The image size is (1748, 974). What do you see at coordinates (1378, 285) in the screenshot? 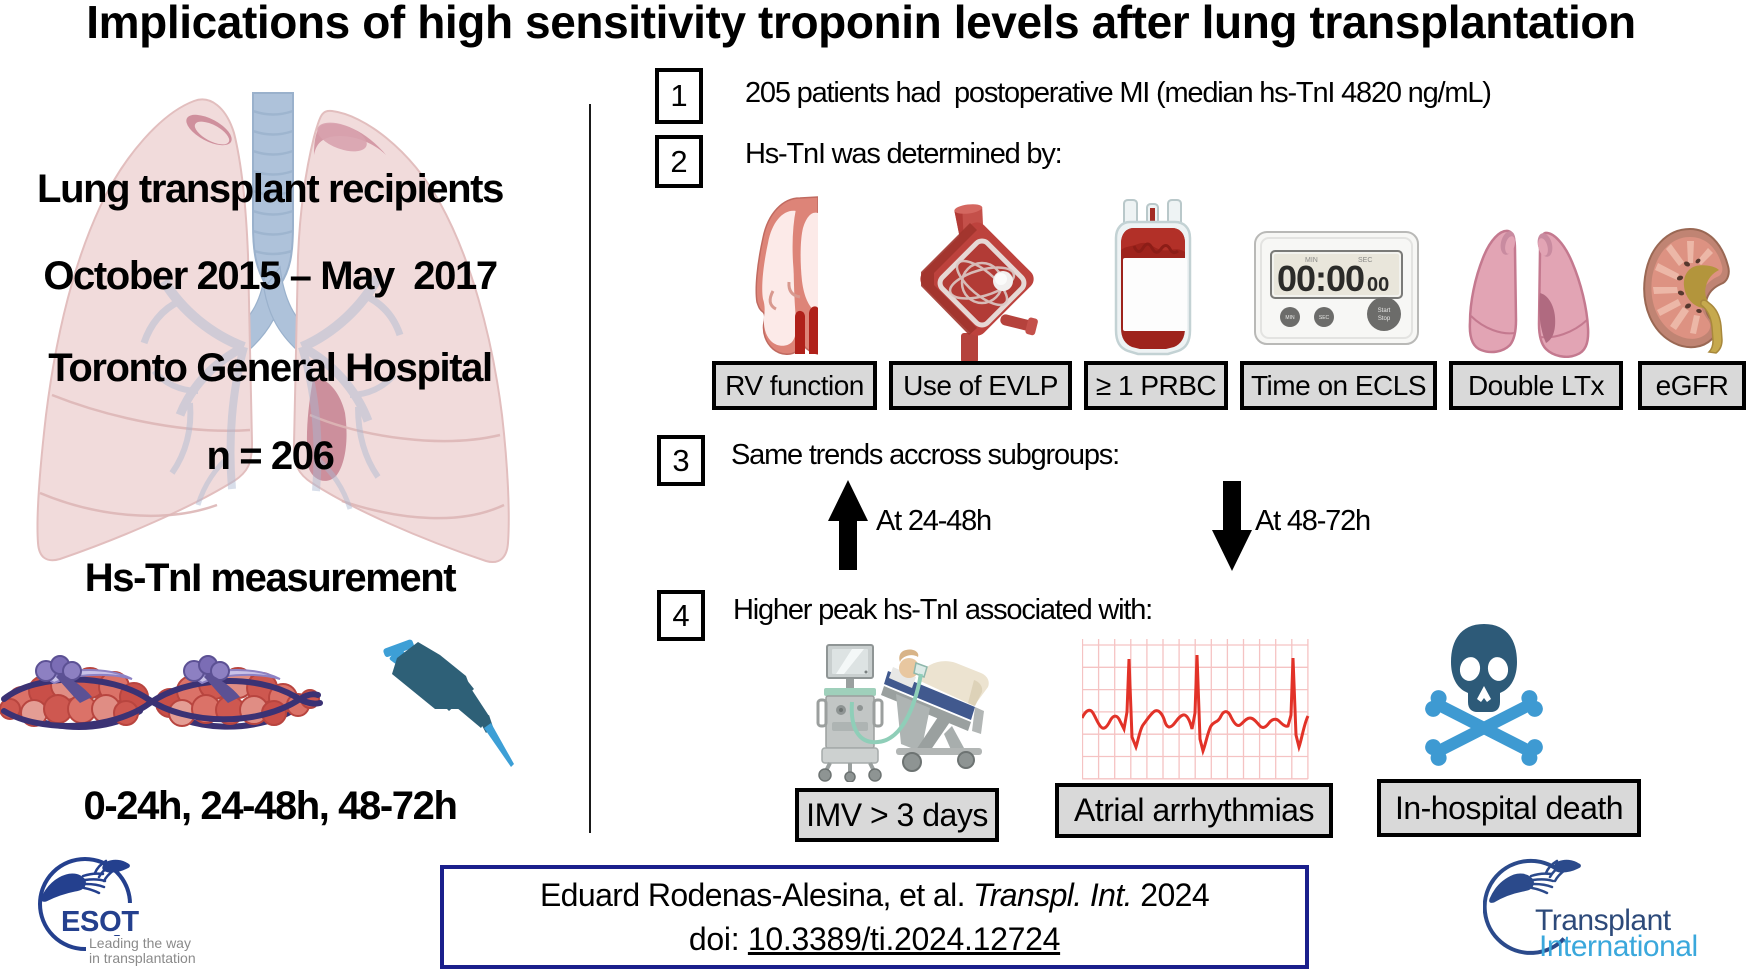
I see `svg-text: 00` at bounding box center [1378, 285].